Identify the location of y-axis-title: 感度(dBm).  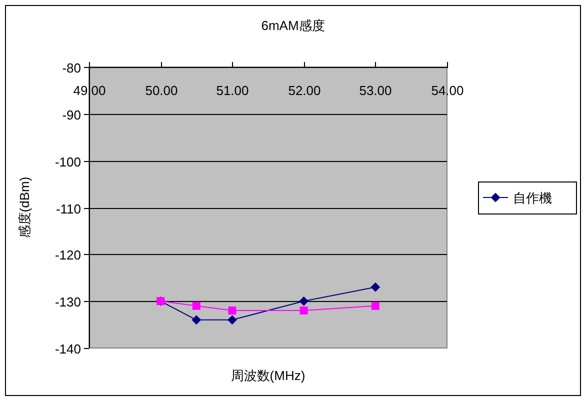
(24, 207).